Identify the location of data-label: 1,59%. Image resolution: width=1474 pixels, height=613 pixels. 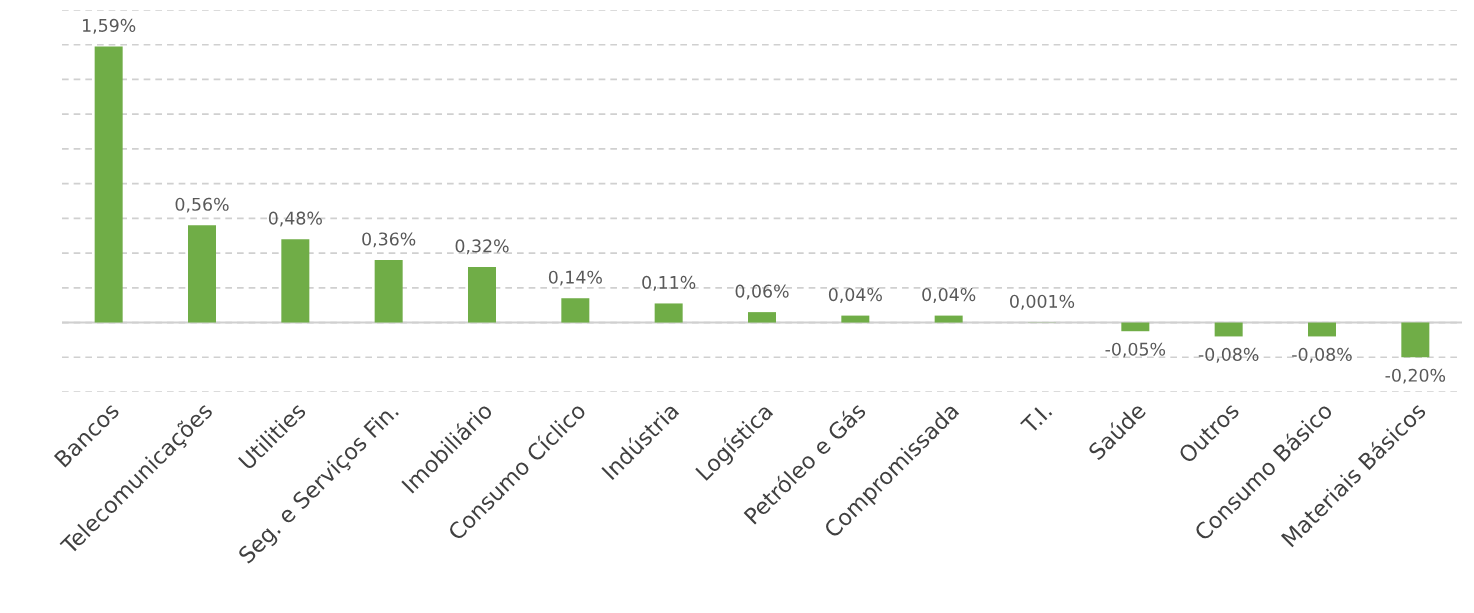
(109, 26).